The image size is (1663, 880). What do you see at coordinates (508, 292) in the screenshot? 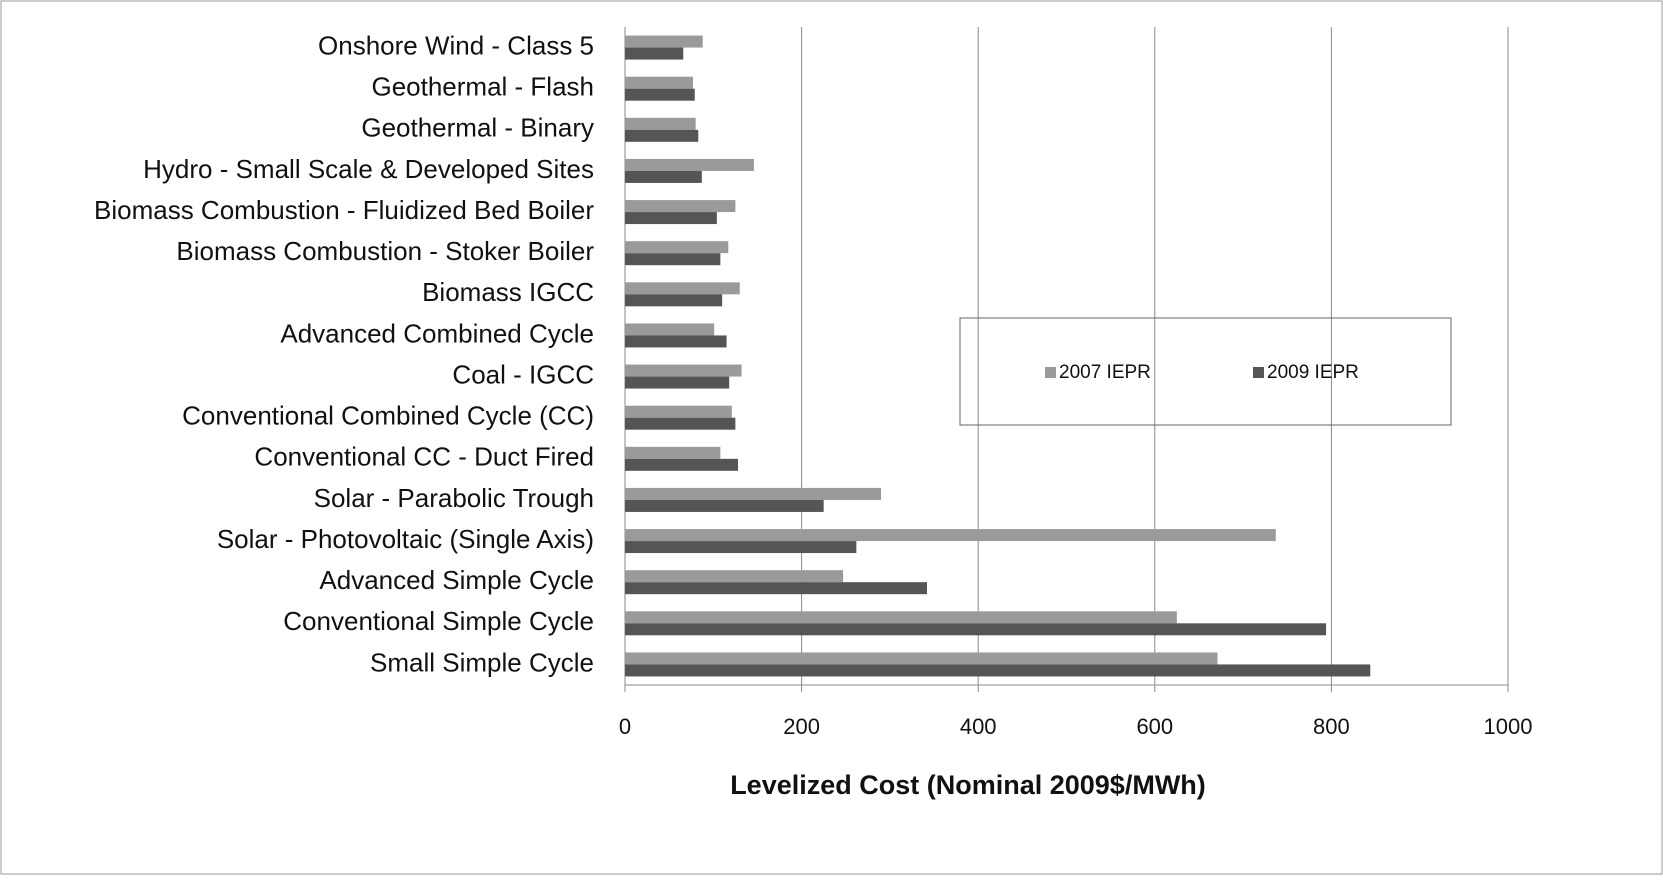
I see `y-tick-label: Biomass IGCC` at bounding box center [508, 292].